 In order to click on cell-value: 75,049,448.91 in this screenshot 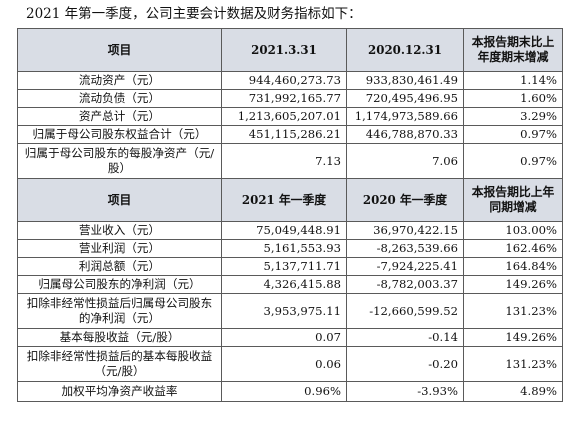, I will do `click(284, 230)`.